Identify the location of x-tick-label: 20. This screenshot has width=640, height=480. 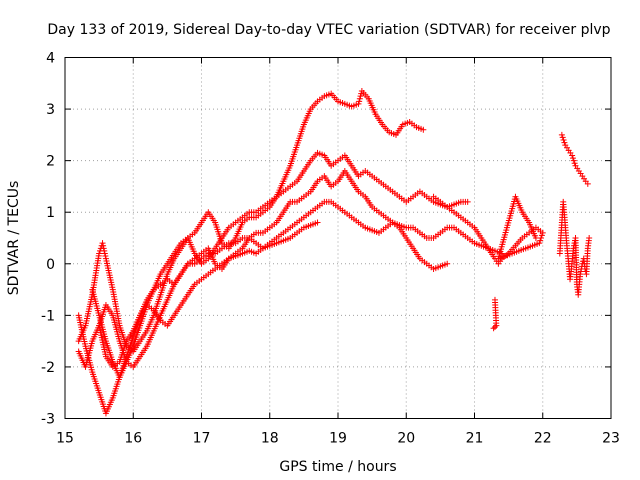
(406, 439).